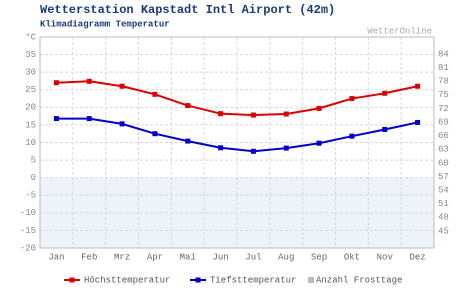 The height and width of the screenshot is (288, 474). Describe the element at coordinates (443, 82) in the screenshot. I see `y2-tick-label: 78` at that location.